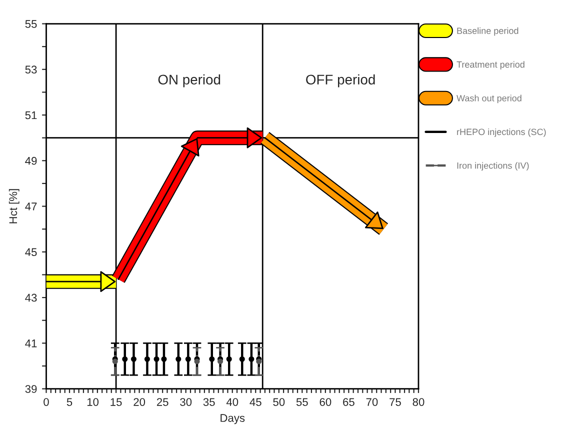 This screenshot has width=564, height=432. What do you see at coordinates (489, 99) in the screenshot?
I see `legend-label: Wash out period` at bounding box center [489, 99].